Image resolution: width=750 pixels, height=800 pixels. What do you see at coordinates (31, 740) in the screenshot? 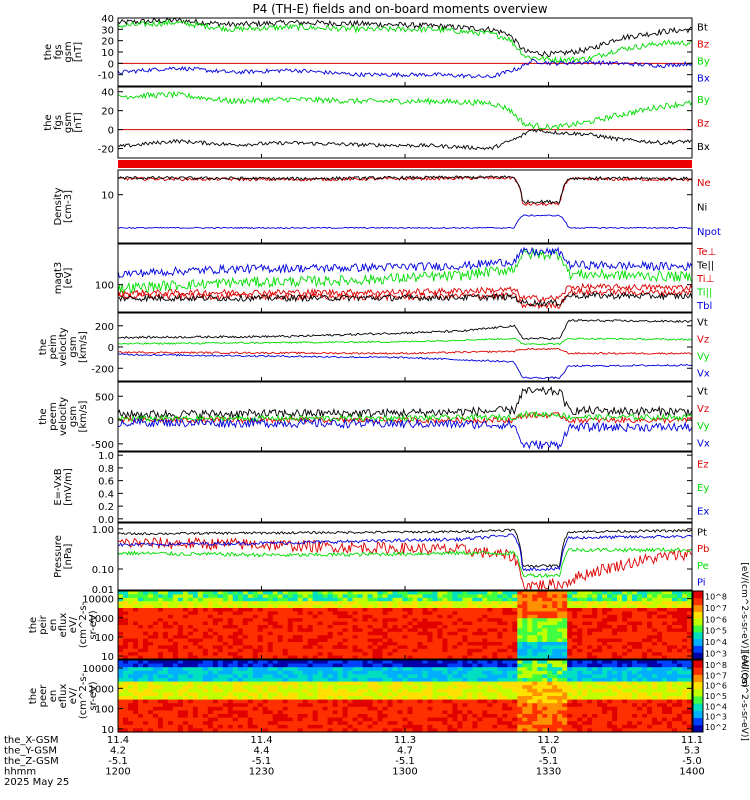
I see `x-row-label: the_X-GSM` at bounding box center [31, 740].